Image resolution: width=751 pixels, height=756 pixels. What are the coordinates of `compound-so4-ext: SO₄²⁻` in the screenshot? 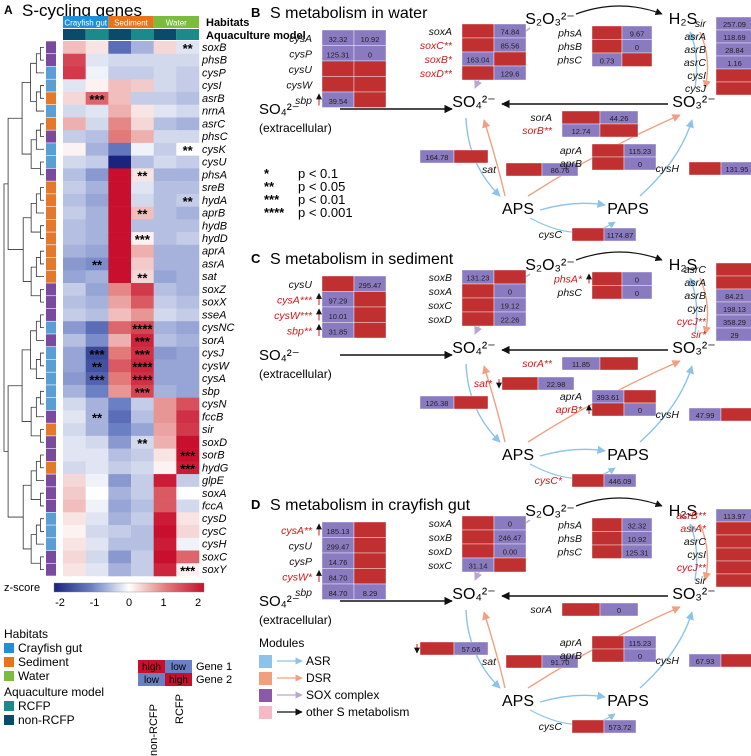 It's located at (279, 601).